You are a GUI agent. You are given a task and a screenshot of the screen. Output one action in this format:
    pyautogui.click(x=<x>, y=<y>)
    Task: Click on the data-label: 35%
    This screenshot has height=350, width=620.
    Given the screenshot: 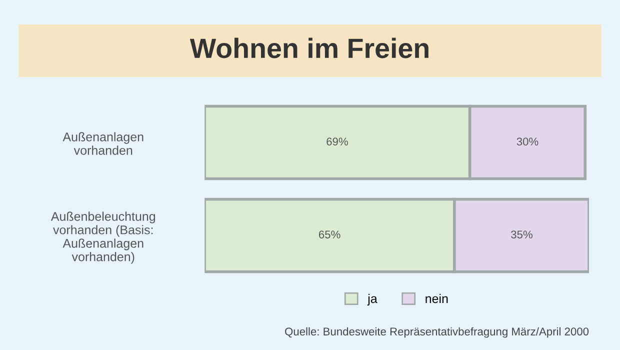 What is the action you would take?
    pyautogui.click(x=521, y=234)
    